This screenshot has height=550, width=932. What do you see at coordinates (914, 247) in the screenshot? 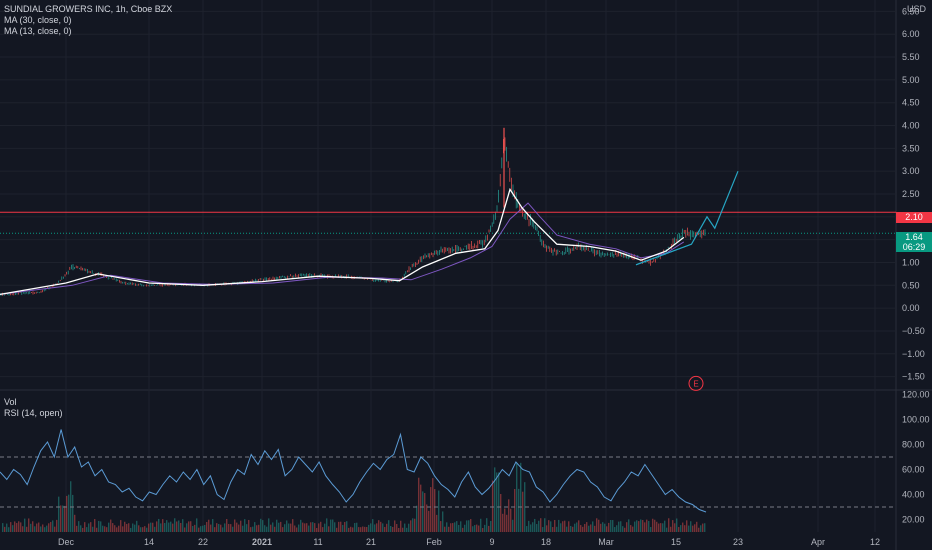
I see `bar-countdown: 06:29` at bounding box center [914, 247].